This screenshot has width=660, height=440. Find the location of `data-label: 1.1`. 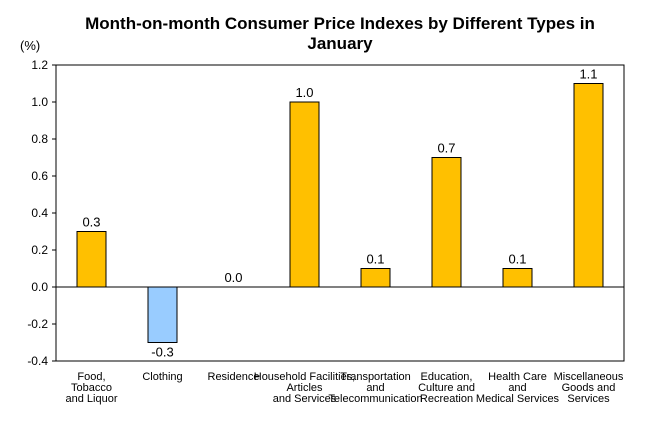

data-label: 1.1 is located at coordinates (588, 74).